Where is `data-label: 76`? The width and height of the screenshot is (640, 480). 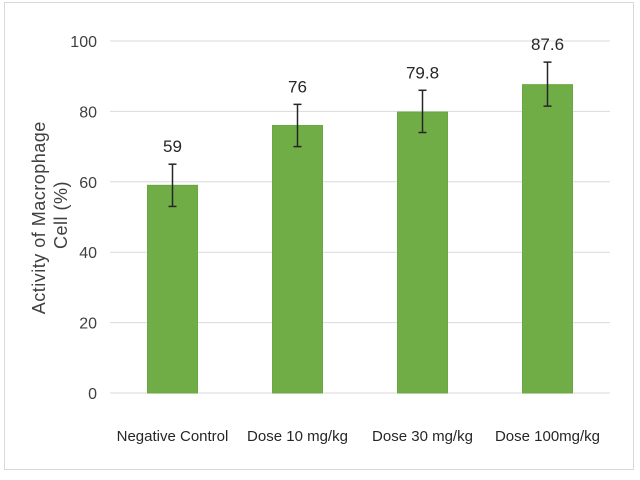 data-label: 76 is located at coordinates (297, 86).